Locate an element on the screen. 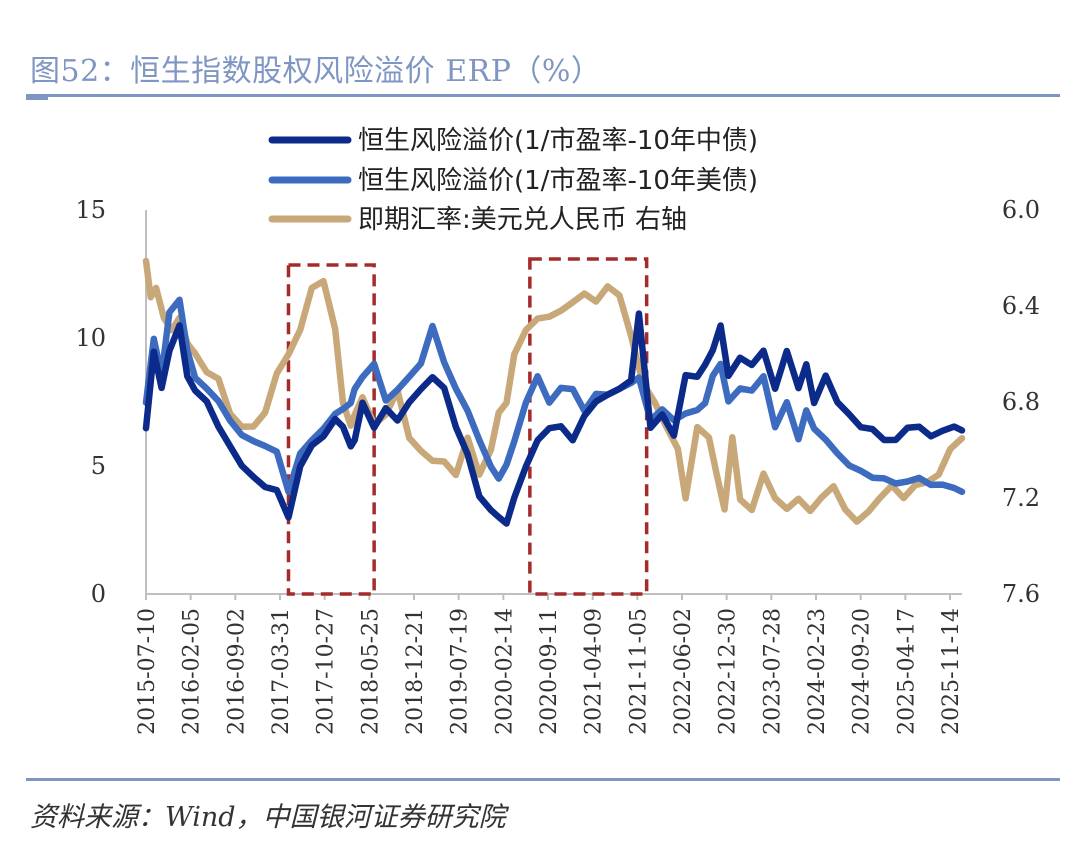  x-tick-label: 2024-02-23 is located at coordinates (817, 671).